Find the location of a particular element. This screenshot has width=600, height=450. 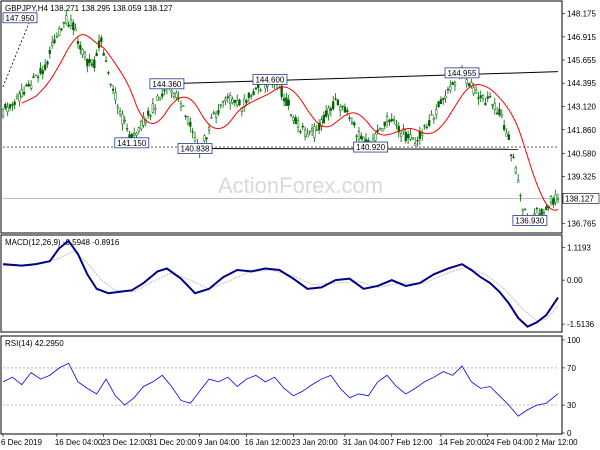

price-label-text: 144.955 is located at coordinates (461, 73).